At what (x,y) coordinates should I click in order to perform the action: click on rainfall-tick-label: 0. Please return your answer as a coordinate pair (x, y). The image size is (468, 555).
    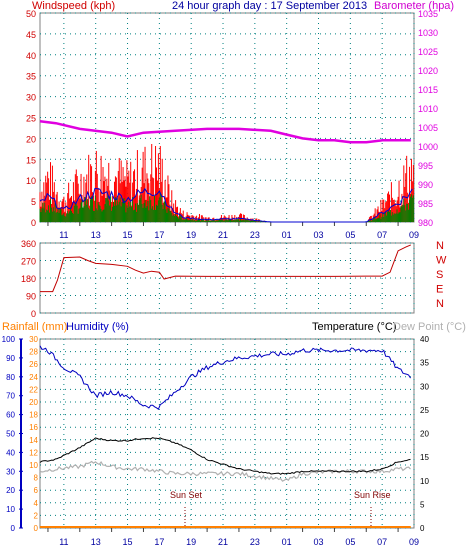
    Looking at the image, I should click on (36, 528).